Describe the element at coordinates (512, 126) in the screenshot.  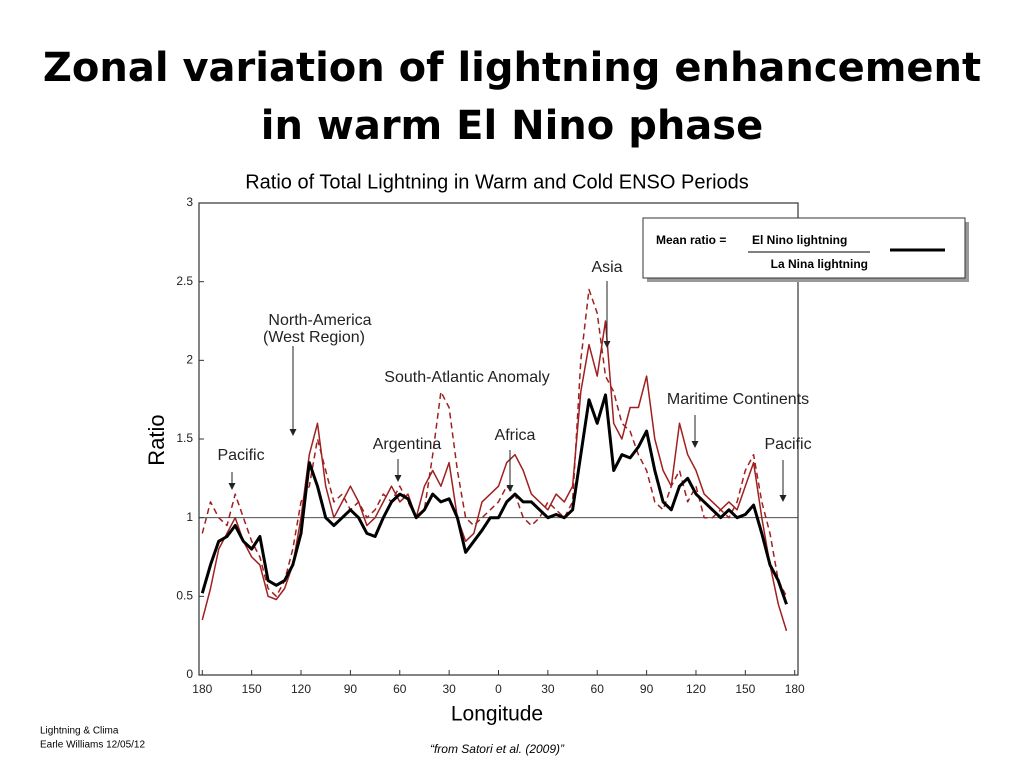
I see `slide-title: in warm El Nino phase` at that location.